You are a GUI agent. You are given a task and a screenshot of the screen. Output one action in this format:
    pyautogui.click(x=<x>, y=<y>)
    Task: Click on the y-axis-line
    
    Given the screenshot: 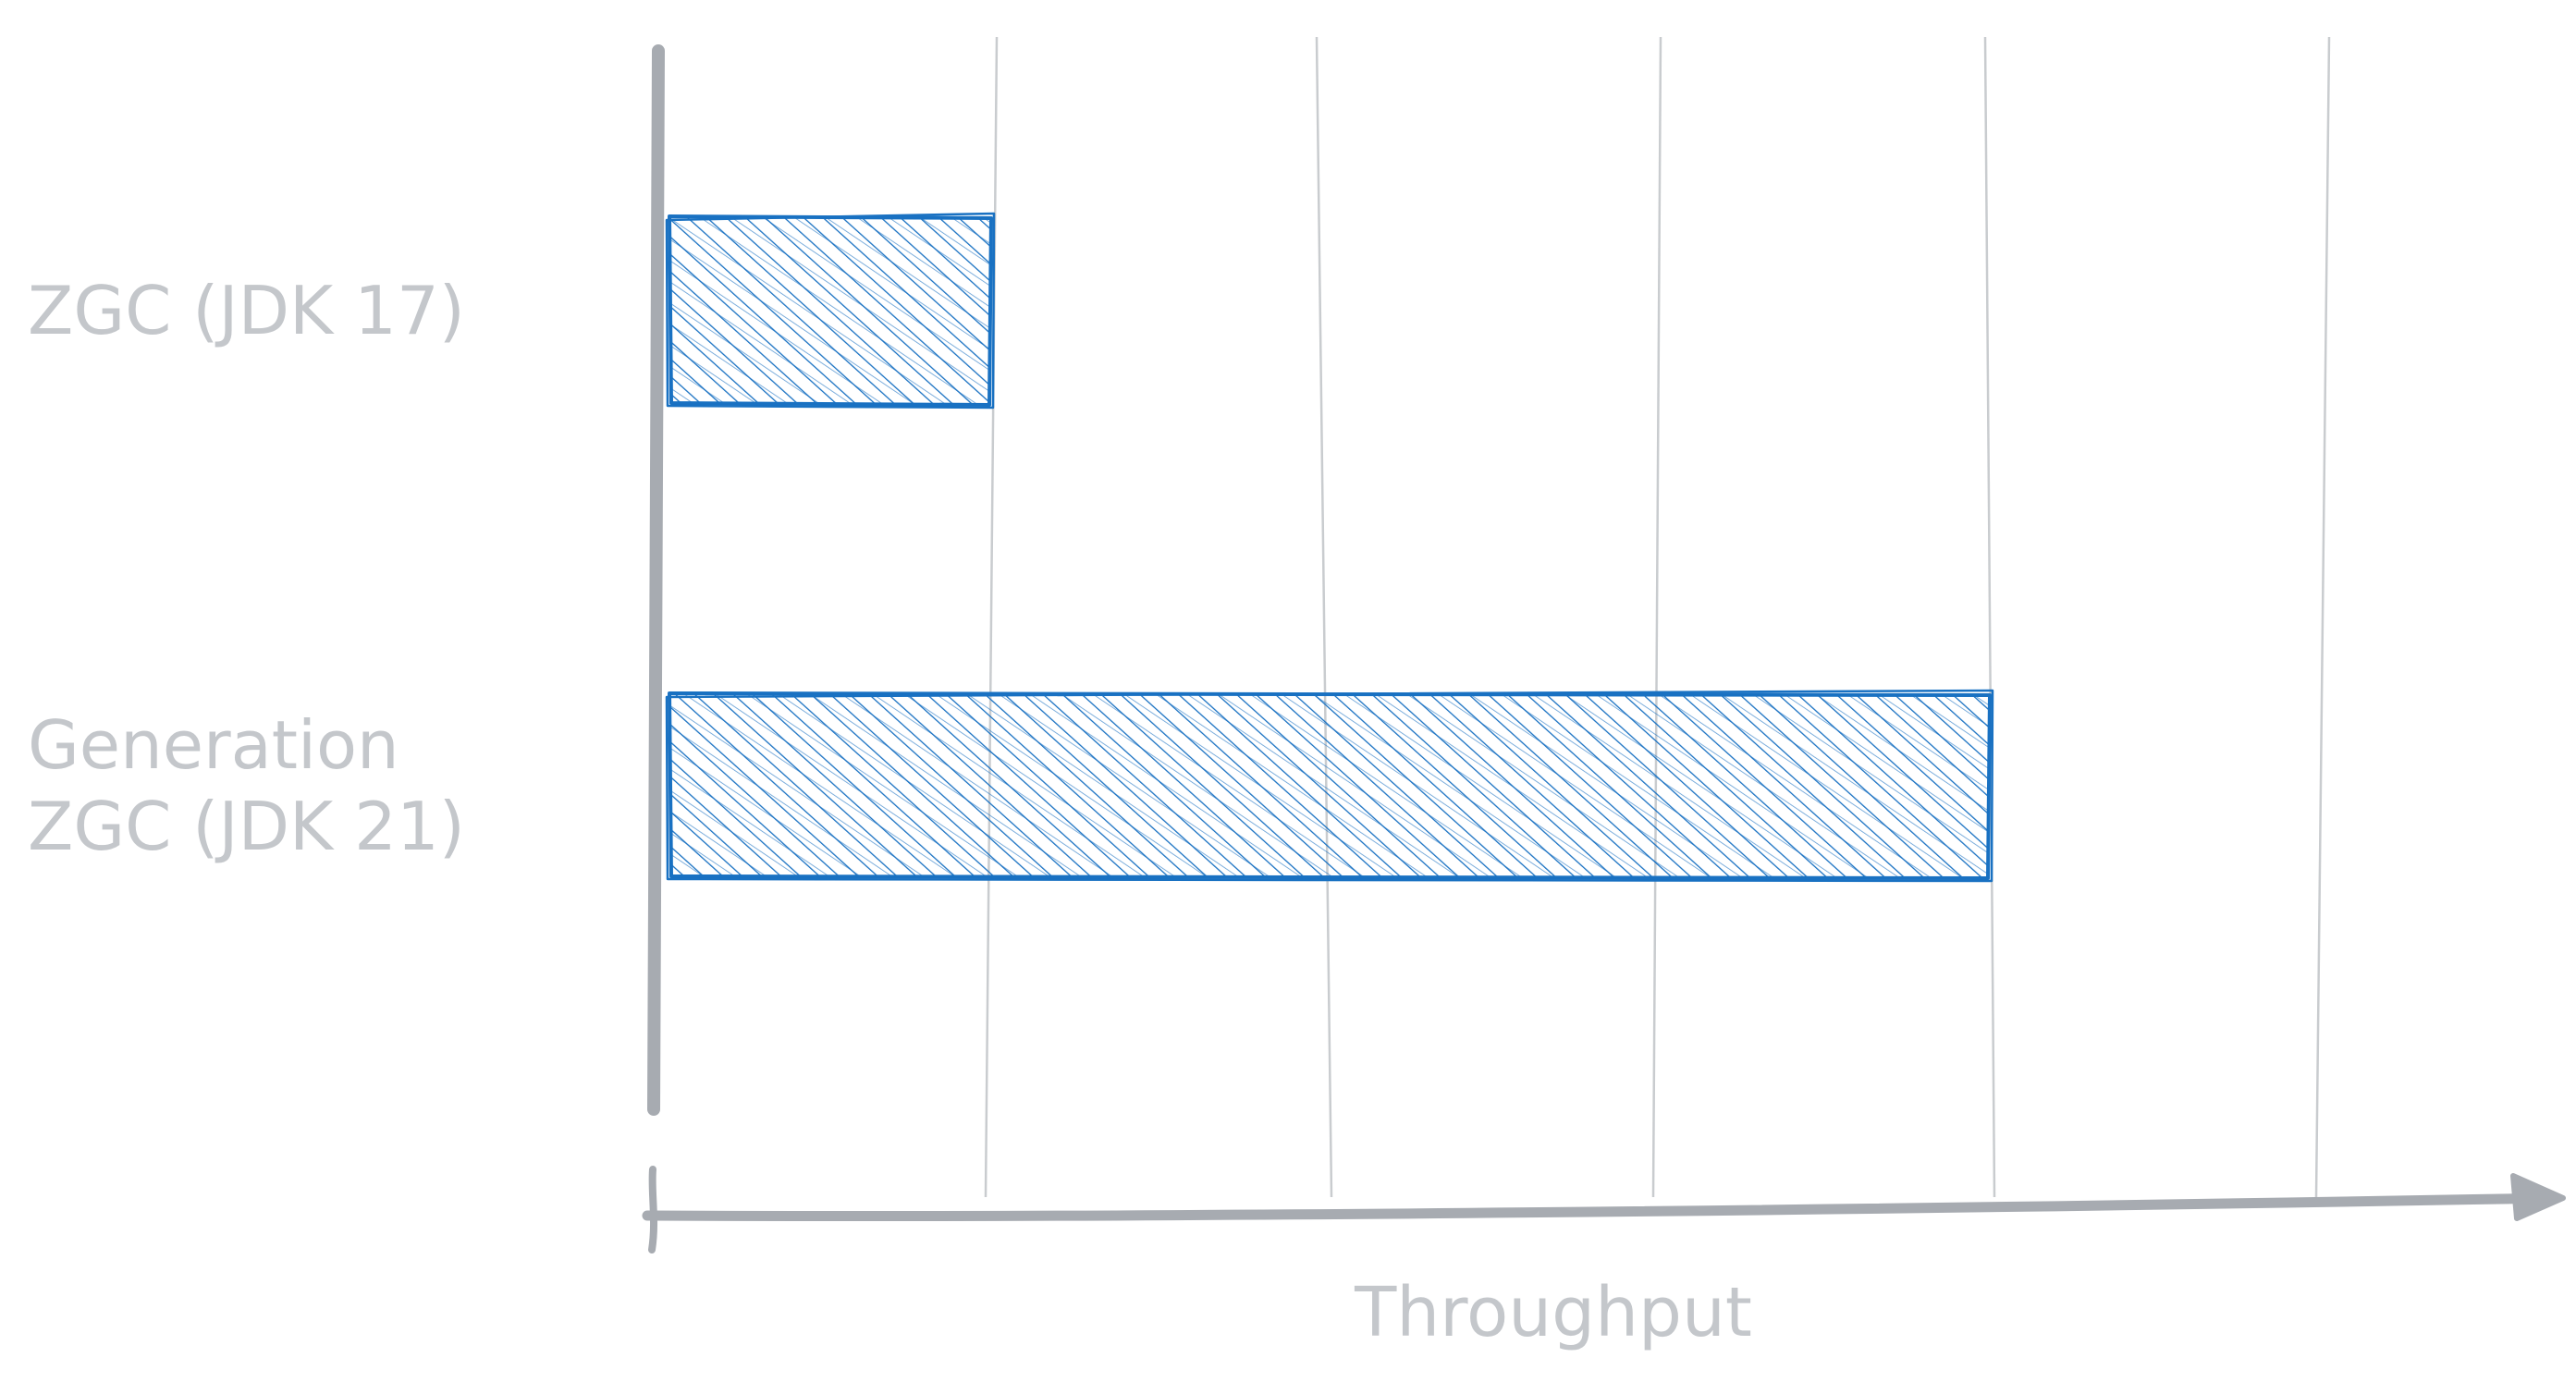 What is the action you would take?
    pyautogui.click(x=656, y=580)
    